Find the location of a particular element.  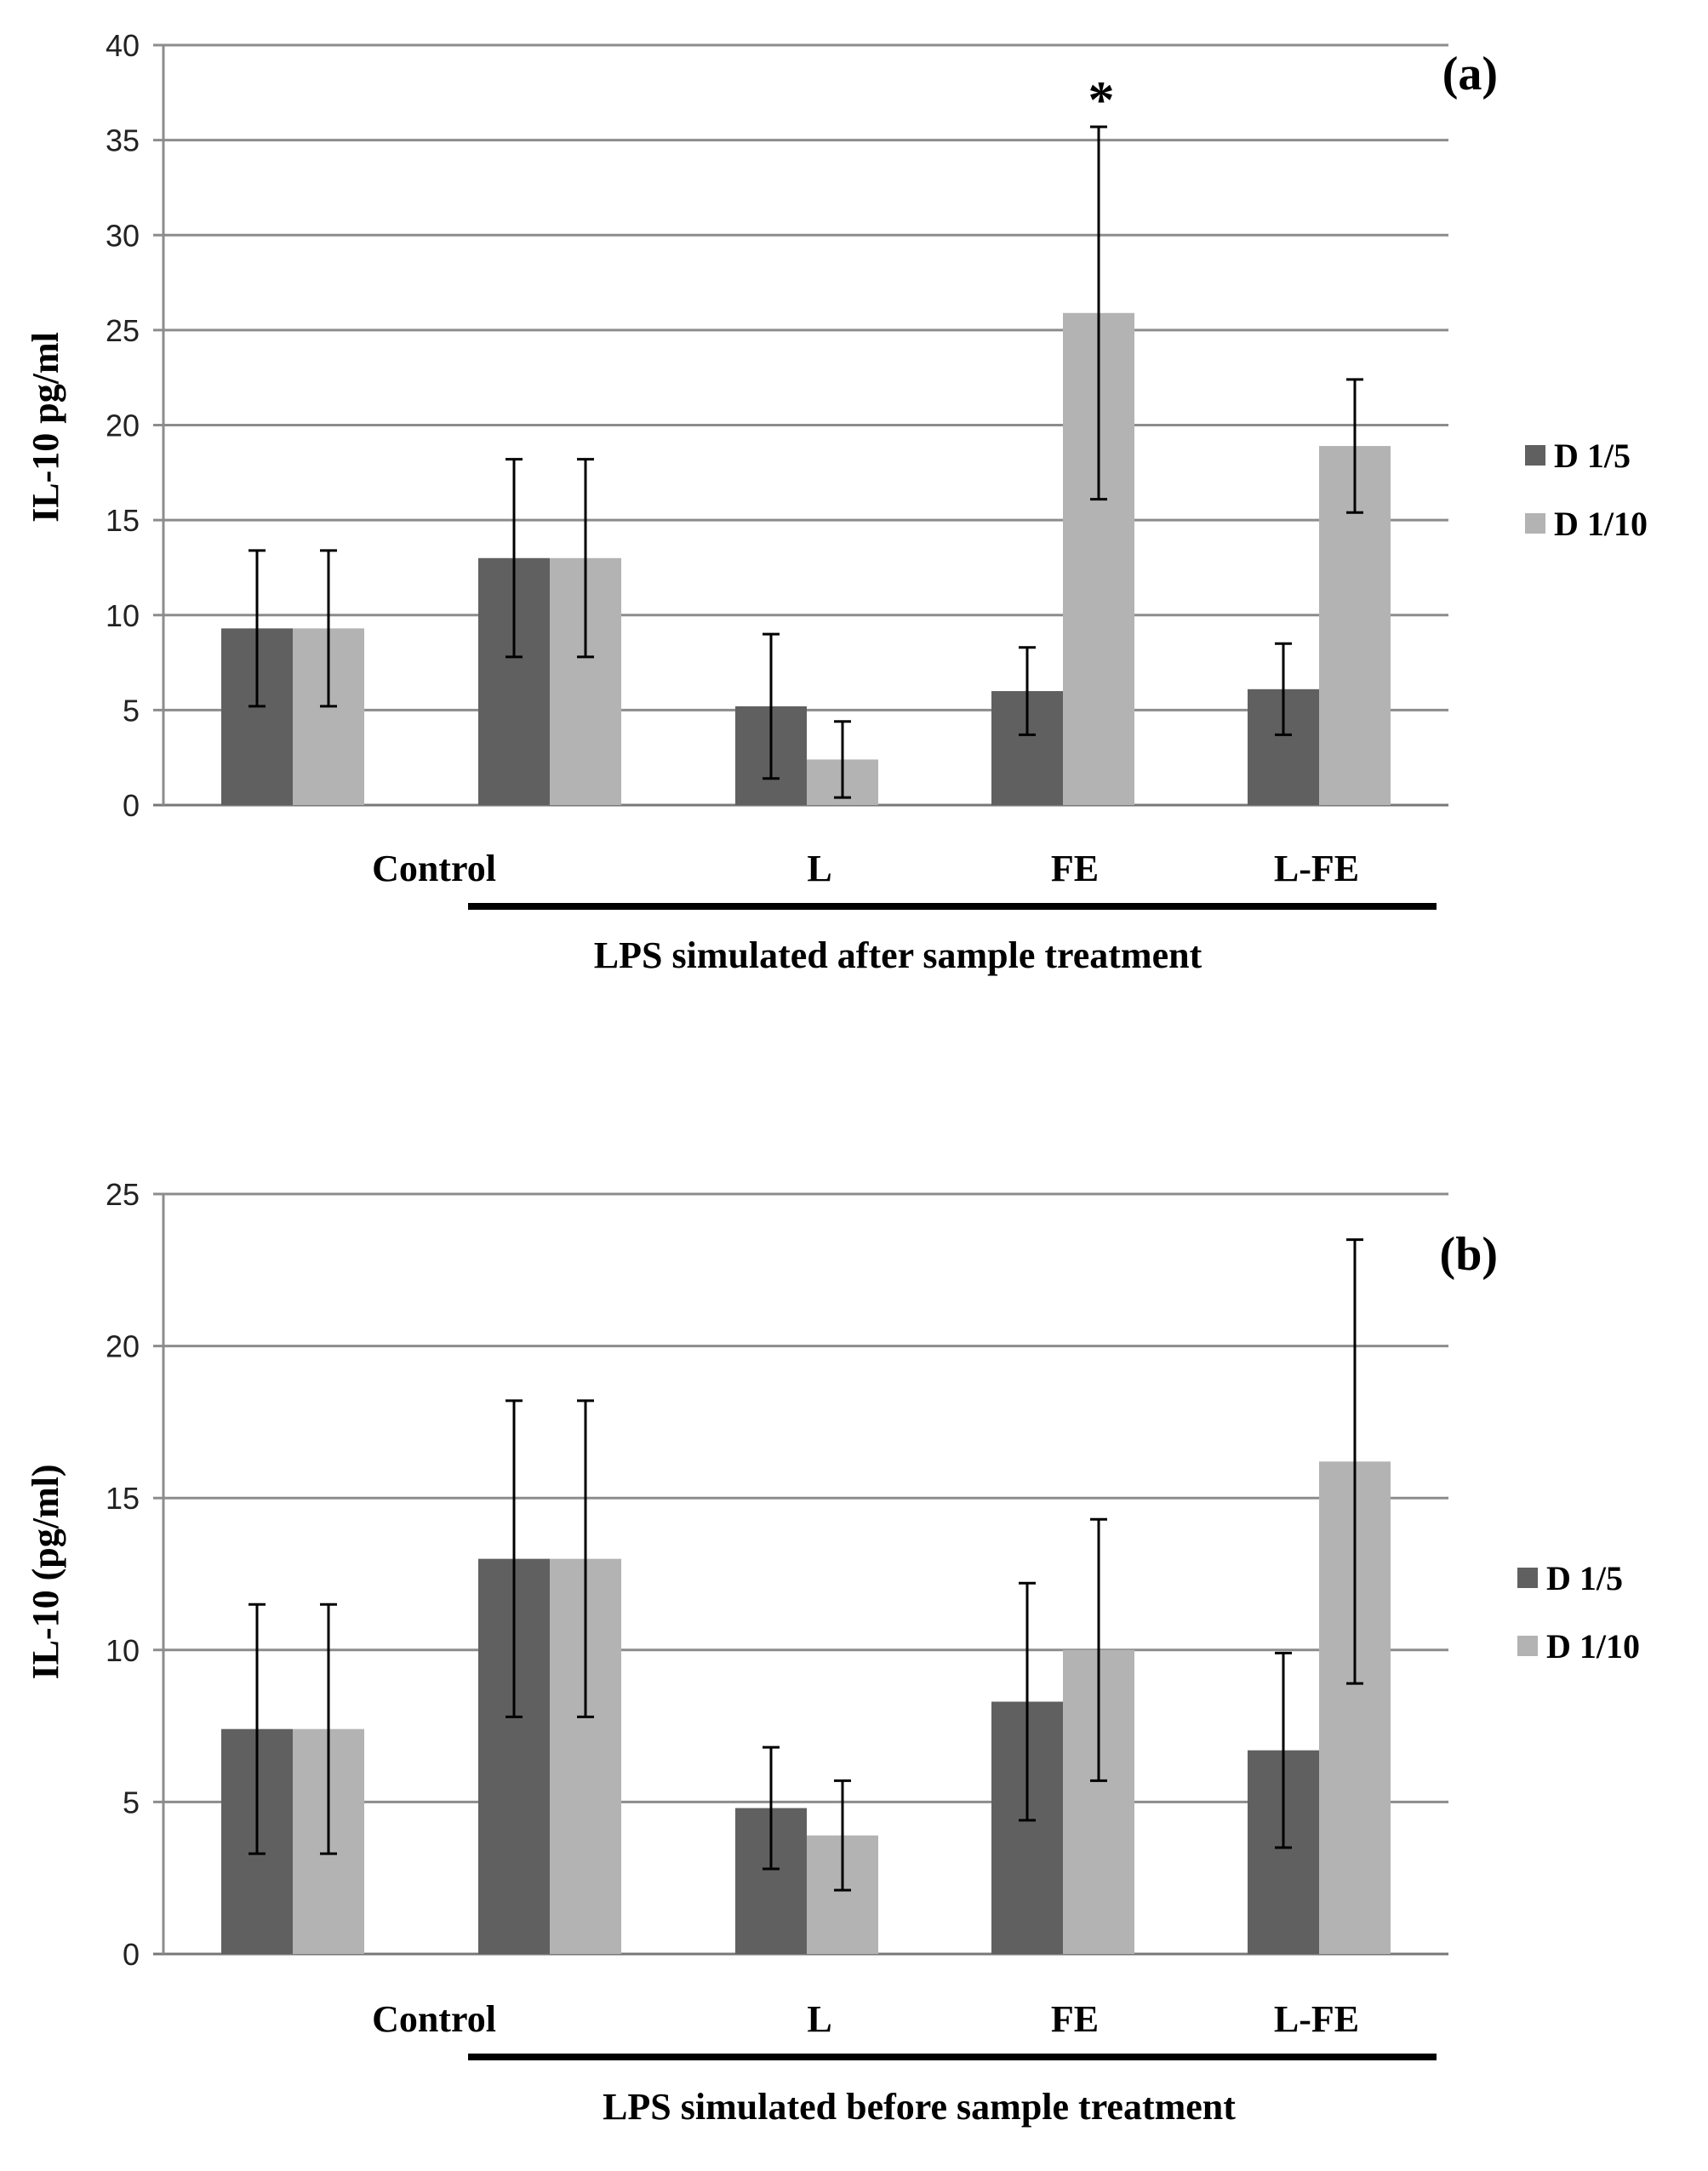

y-ticks-a: 0 5 10 15 20 25 30 35 40 is located at coordinates (123, 425).